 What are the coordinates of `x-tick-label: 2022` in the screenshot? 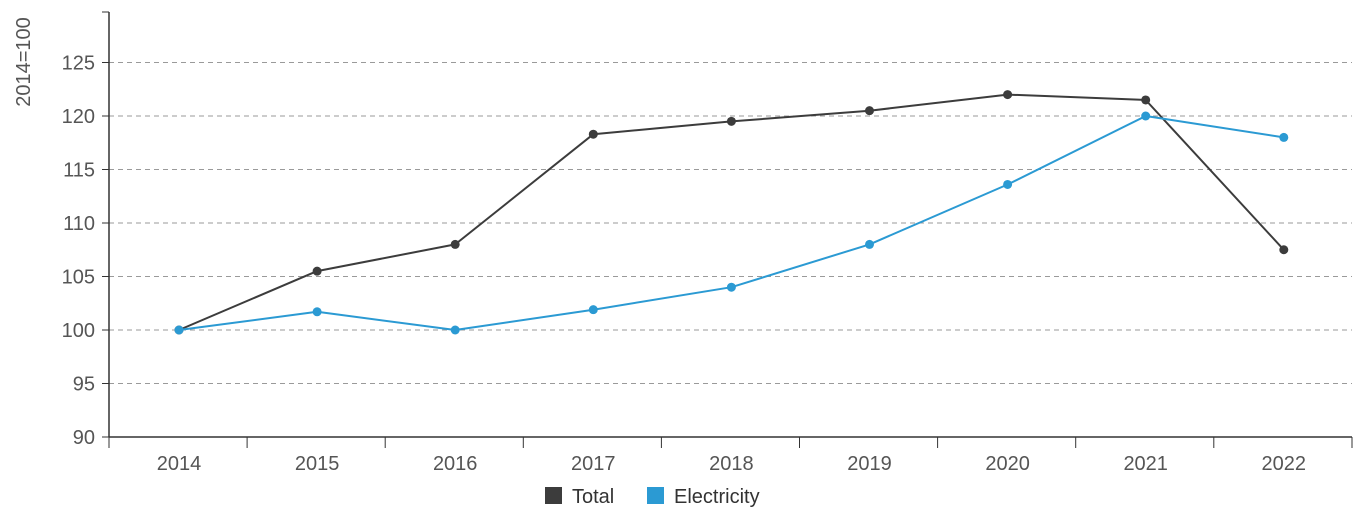 It's located at (1284, 464).